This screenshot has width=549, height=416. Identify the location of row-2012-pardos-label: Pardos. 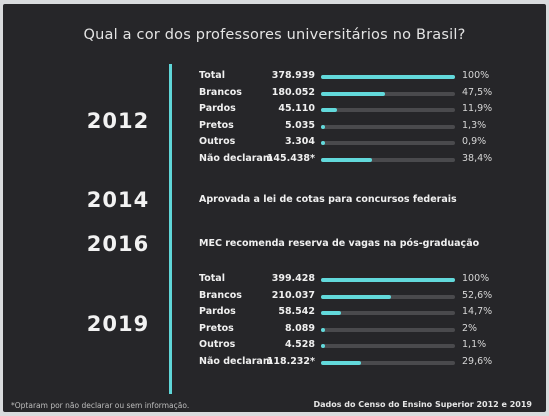
(217, 108).